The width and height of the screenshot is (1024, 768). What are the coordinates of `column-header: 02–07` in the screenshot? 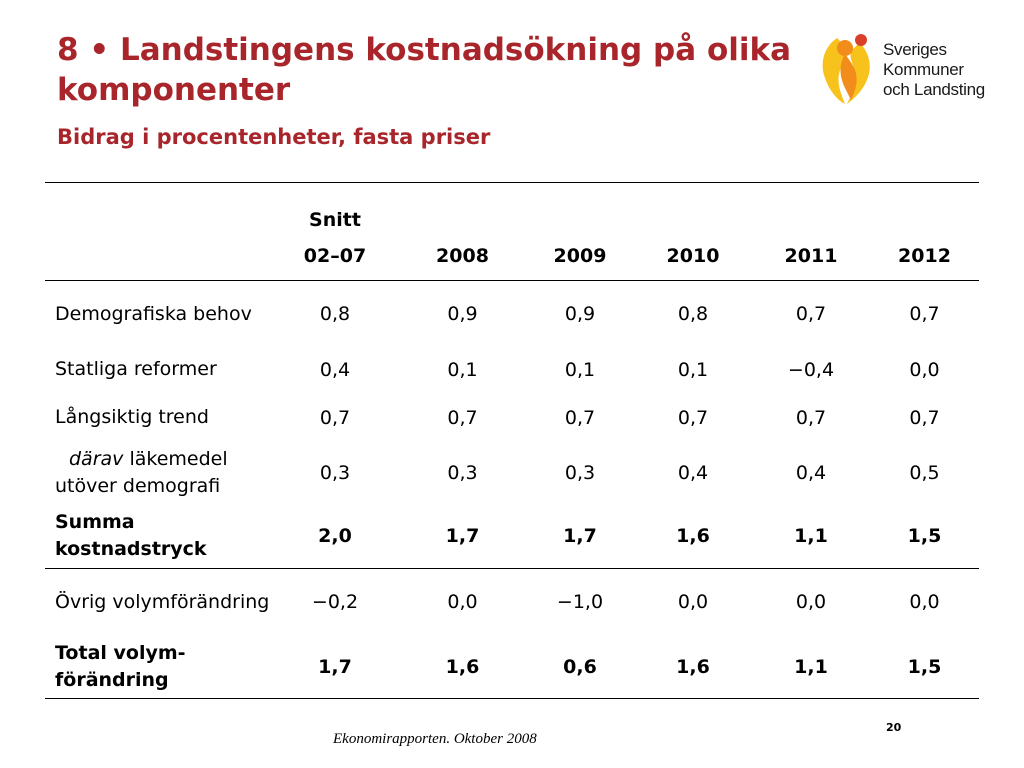 It's located at (335, 256).